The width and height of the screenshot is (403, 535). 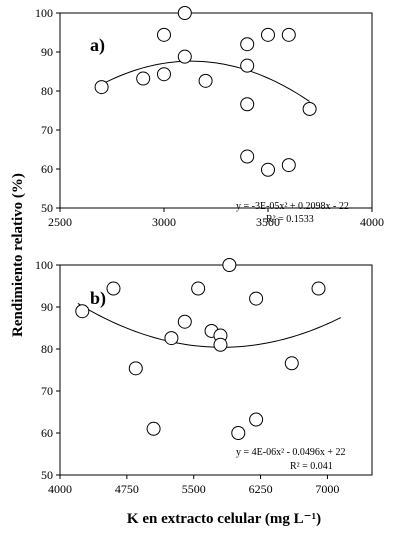 I want to click on panel-b-r2: R² = 0.041, so click(x=311, y=466).